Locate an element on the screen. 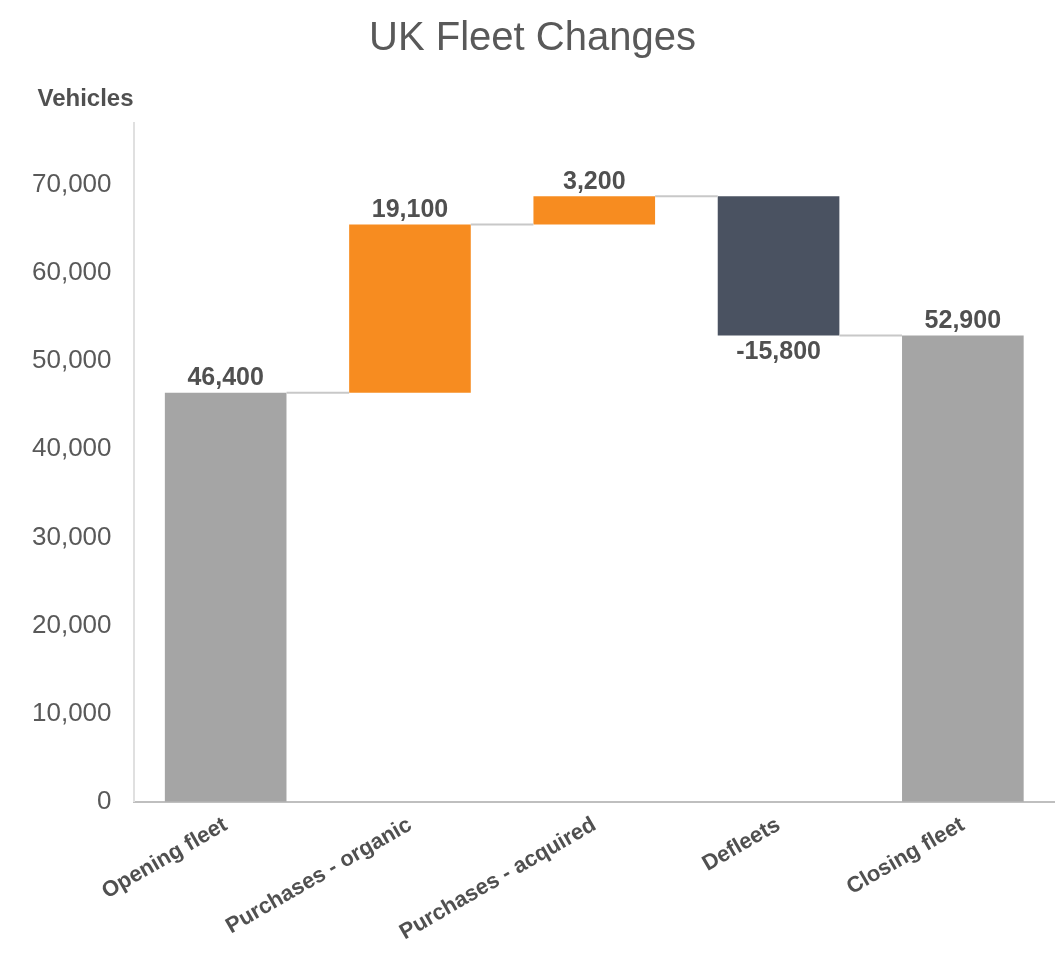  chart-title: UK Fleet Changes is located at coordinates (532, 36).